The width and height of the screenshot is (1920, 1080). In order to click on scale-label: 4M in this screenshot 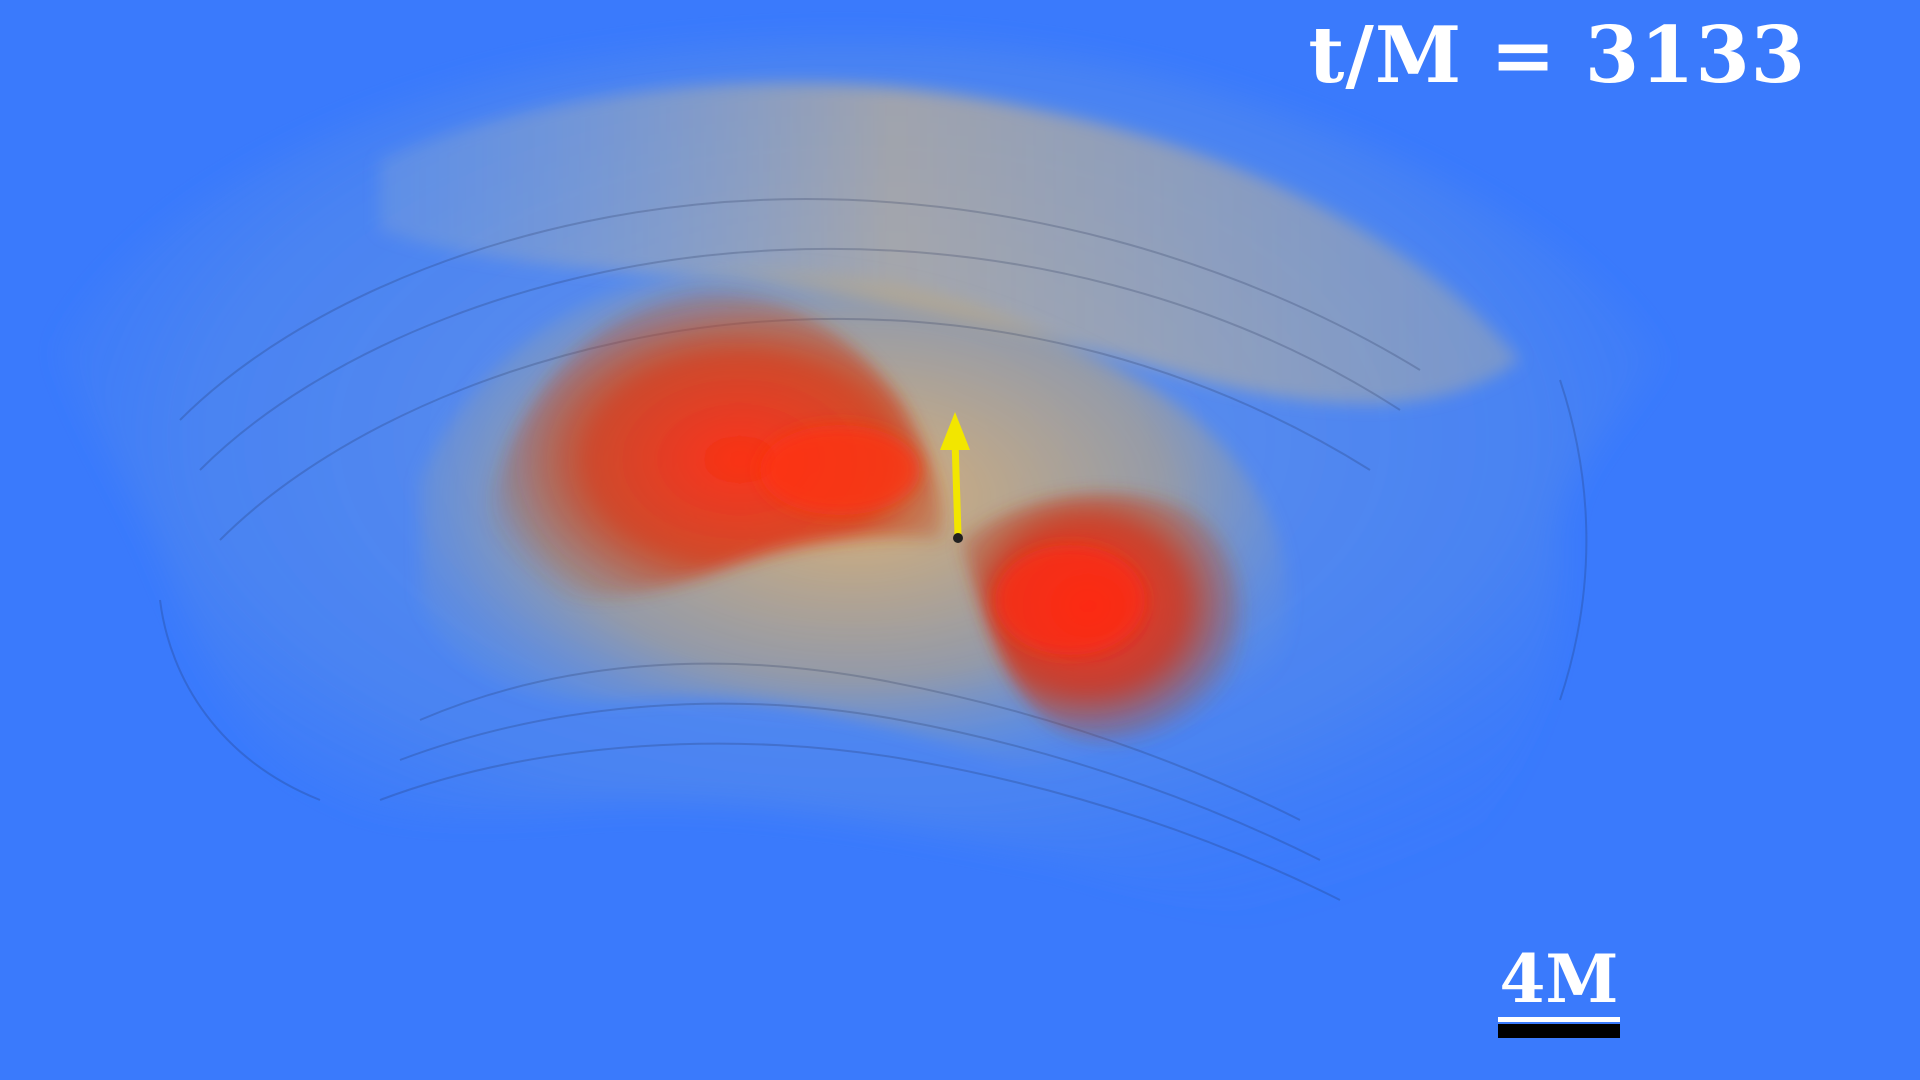, I will do `click(1559, 979)`.